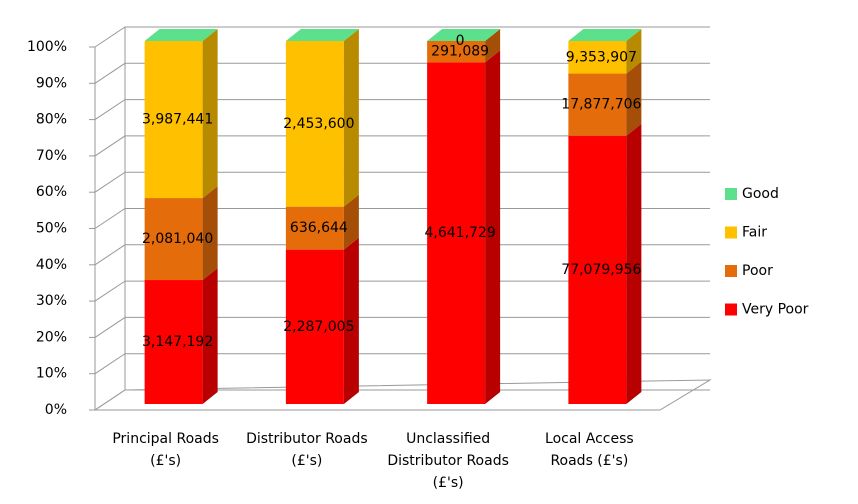 This screenshot has width=858, height=504. I want to click on data-label: 2,287,005, so click(318, 327).